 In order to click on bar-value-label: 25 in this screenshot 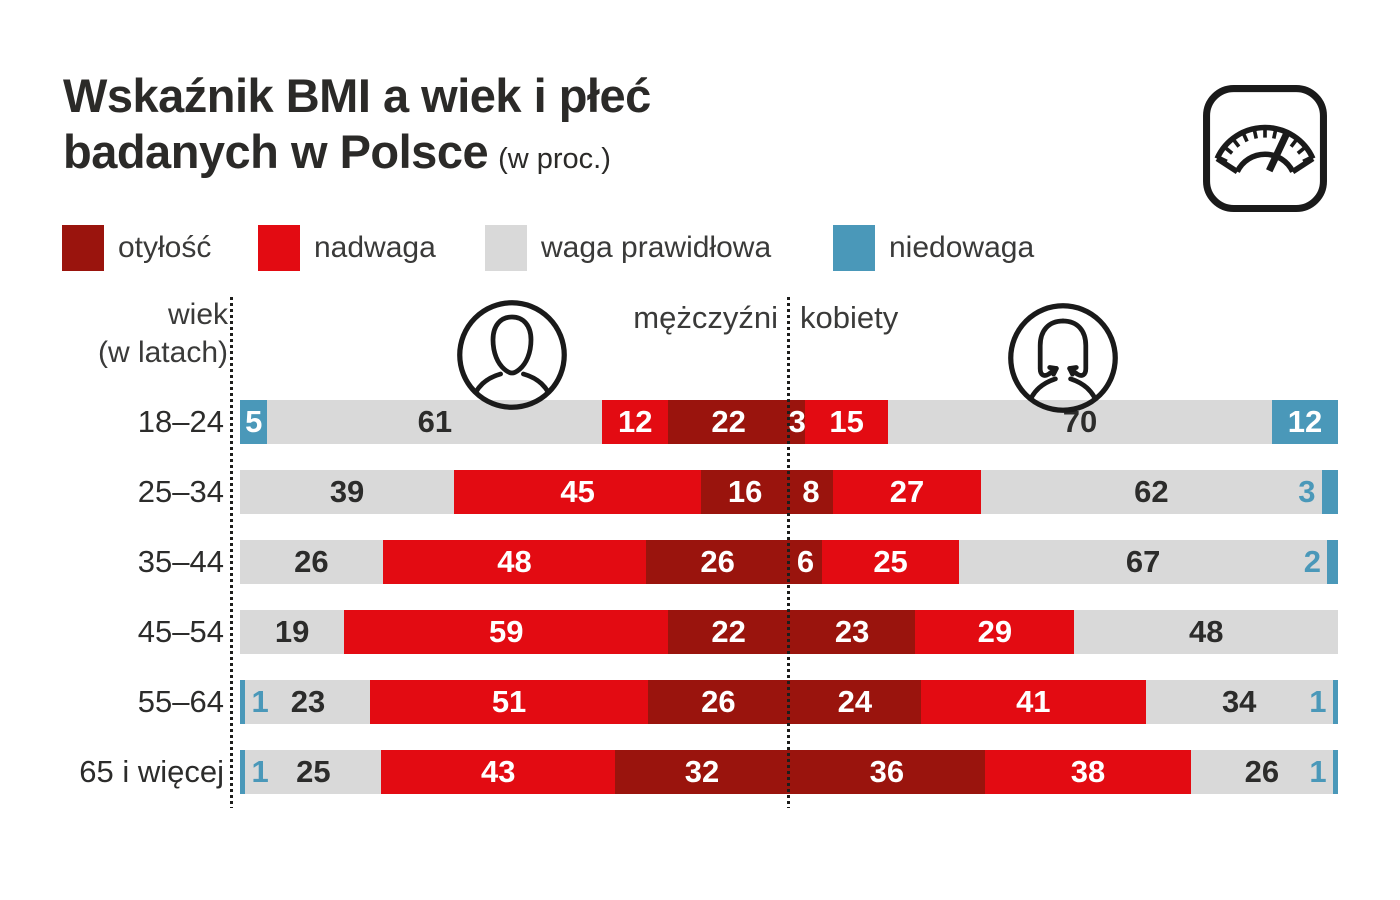, I will do `click(890, 561)`.